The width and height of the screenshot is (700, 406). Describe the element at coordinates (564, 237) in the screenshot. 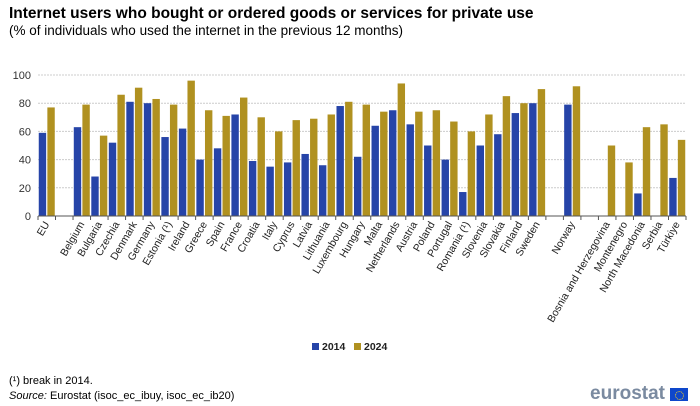

I see `x-tick-label: Norway` at that location.